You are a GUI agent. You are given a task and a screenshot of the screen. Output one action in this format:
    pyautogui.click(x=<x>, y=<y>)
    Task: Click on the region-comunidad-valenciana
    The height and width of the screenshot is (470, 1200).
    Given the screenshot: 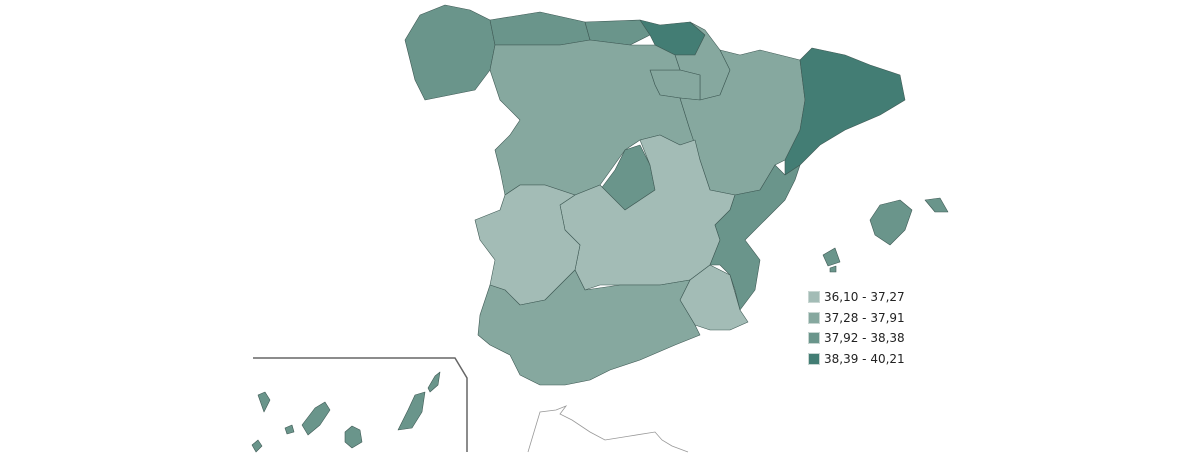 What is the action you would take?
    pyautogui.click(x=755, y=237)
    